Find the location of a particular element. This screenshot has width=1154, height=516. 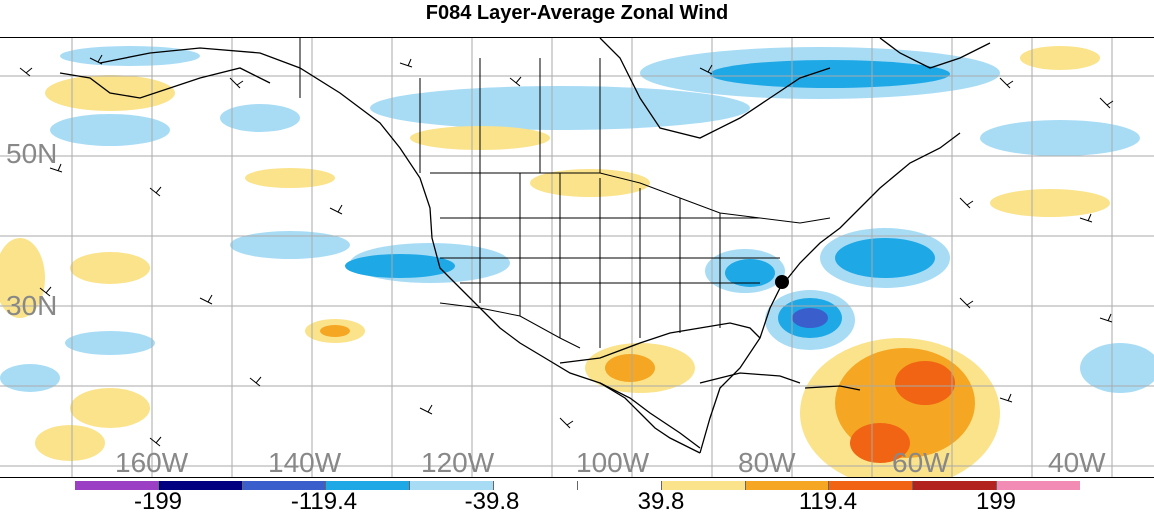

colorbar-label: -39.8 is located at coordinates (492, 501).